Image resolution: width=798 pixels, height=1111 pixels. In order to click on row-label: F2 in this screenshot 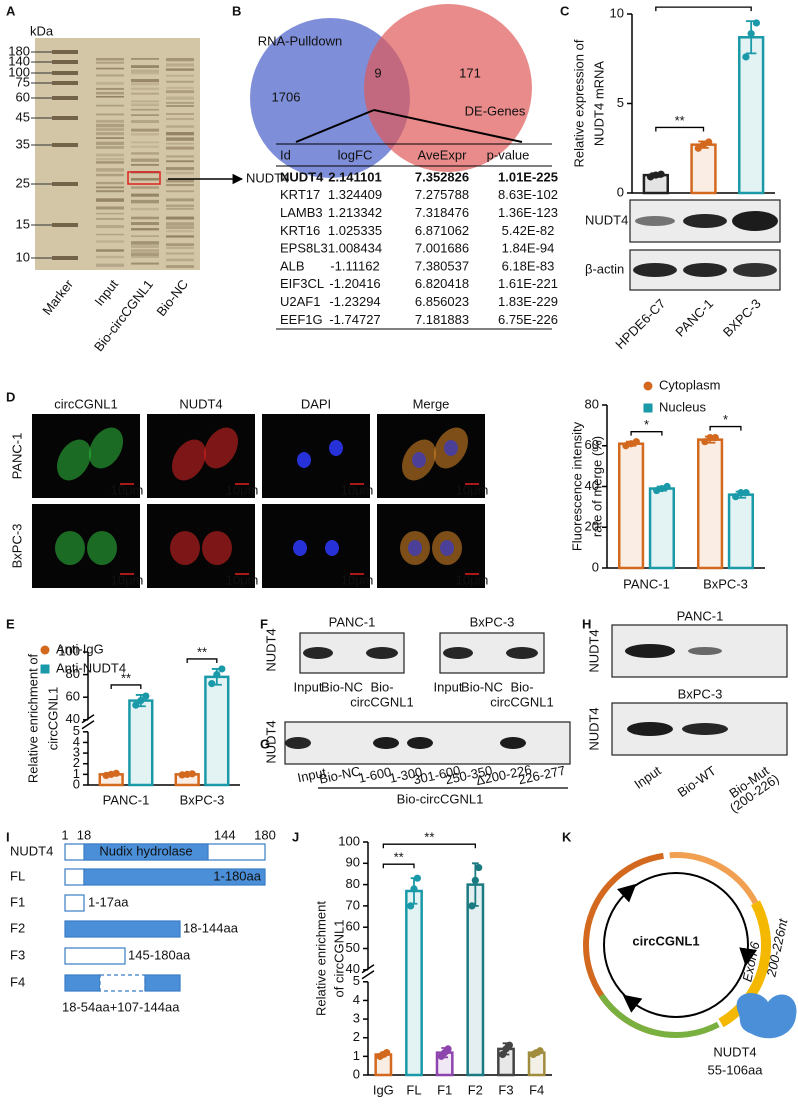, I will do `click(17, 927)`.